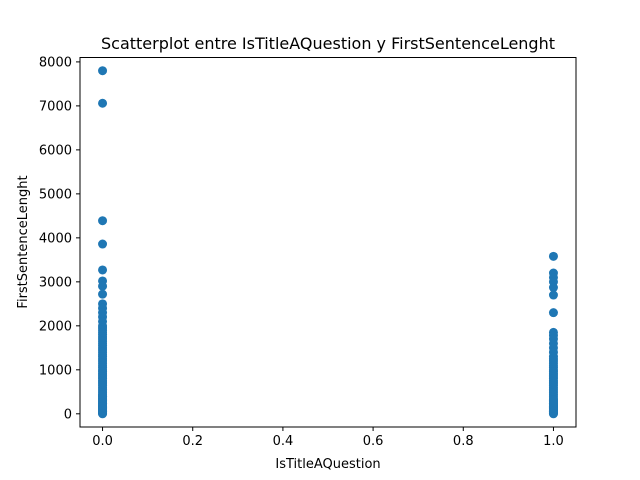 The width and height of the screenshot is (640, 480). Describe the element at coordinates (55, 150) in the screenshot. I see `y-tick-label: 6000` at that location.